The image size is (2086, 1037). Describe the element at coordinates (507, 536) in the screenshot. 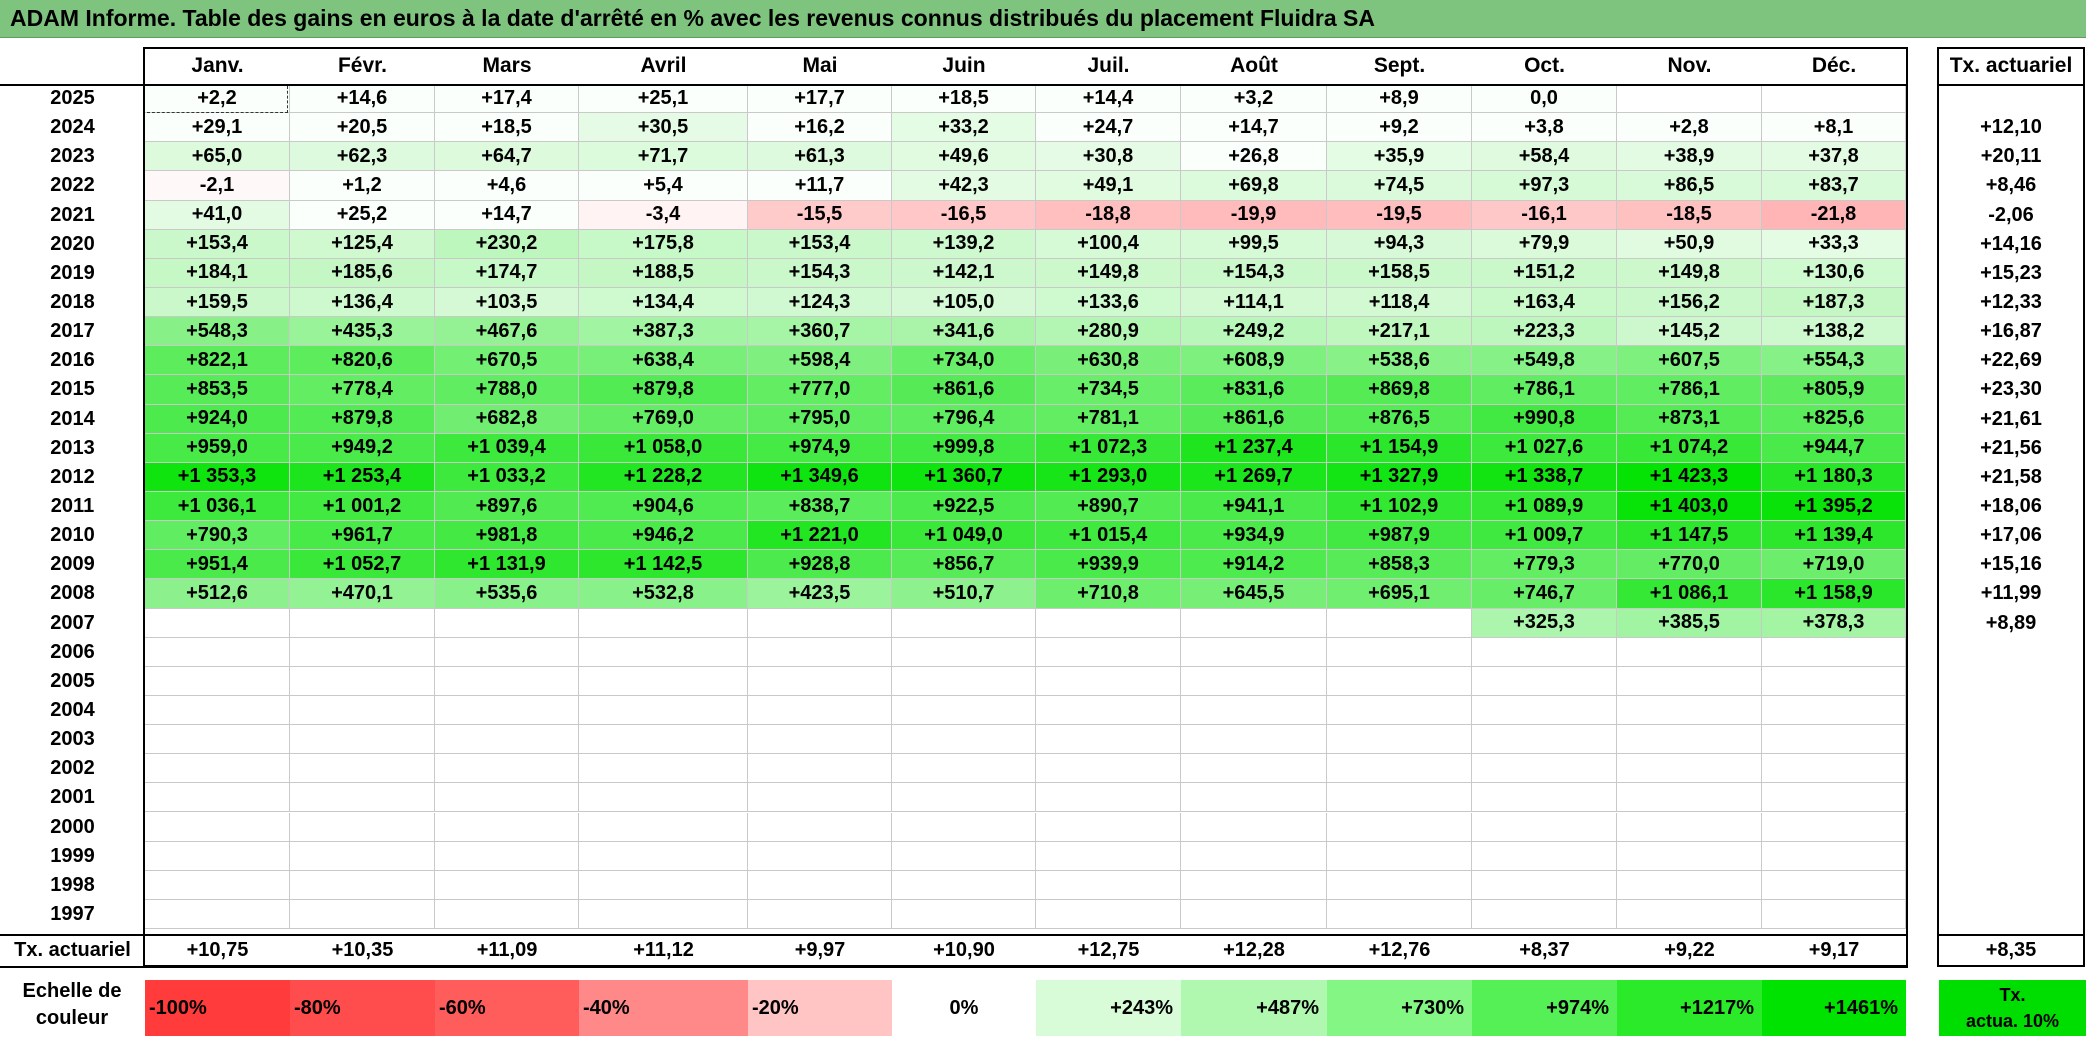

I see `table-cell: +981,8` at that location.